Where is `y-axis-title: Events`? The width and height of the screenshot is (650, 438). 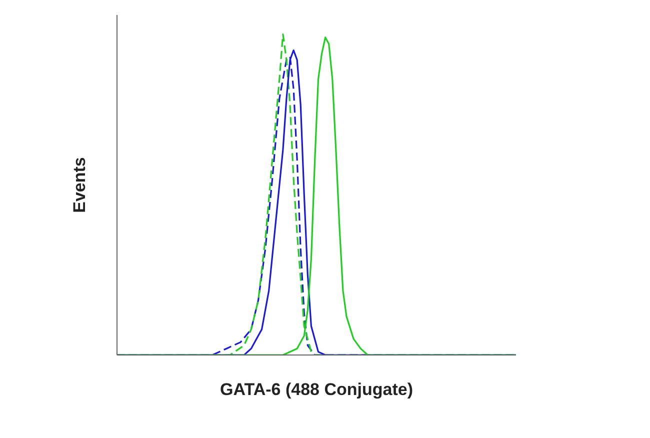
y-axis-title: Events is located at coordinates (80, 185).